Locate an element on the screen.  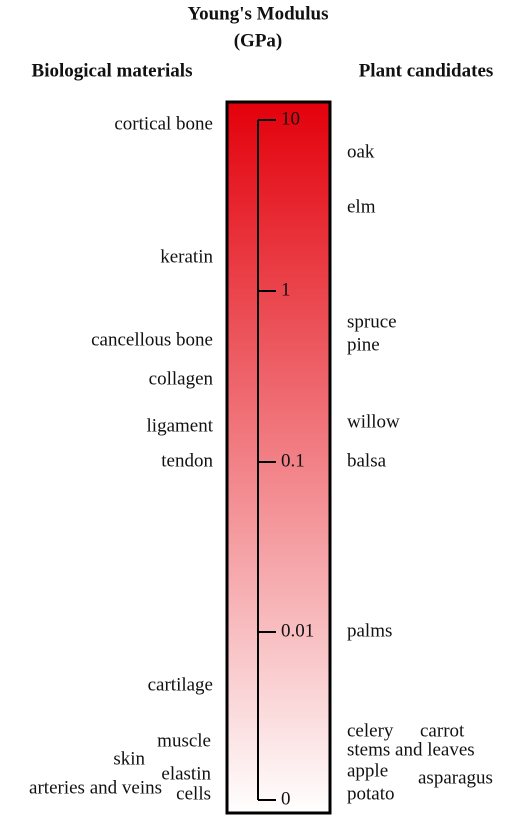
plant-label: palms is located at coordinates (369, 630).